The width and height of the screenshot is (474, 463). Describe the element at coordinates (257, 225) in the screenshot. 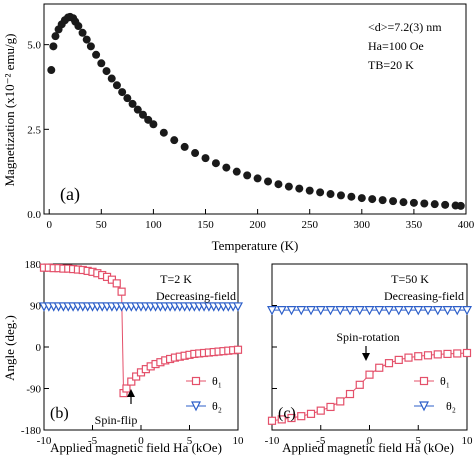

I see `panel-a-xtick-label: 200` at that location.